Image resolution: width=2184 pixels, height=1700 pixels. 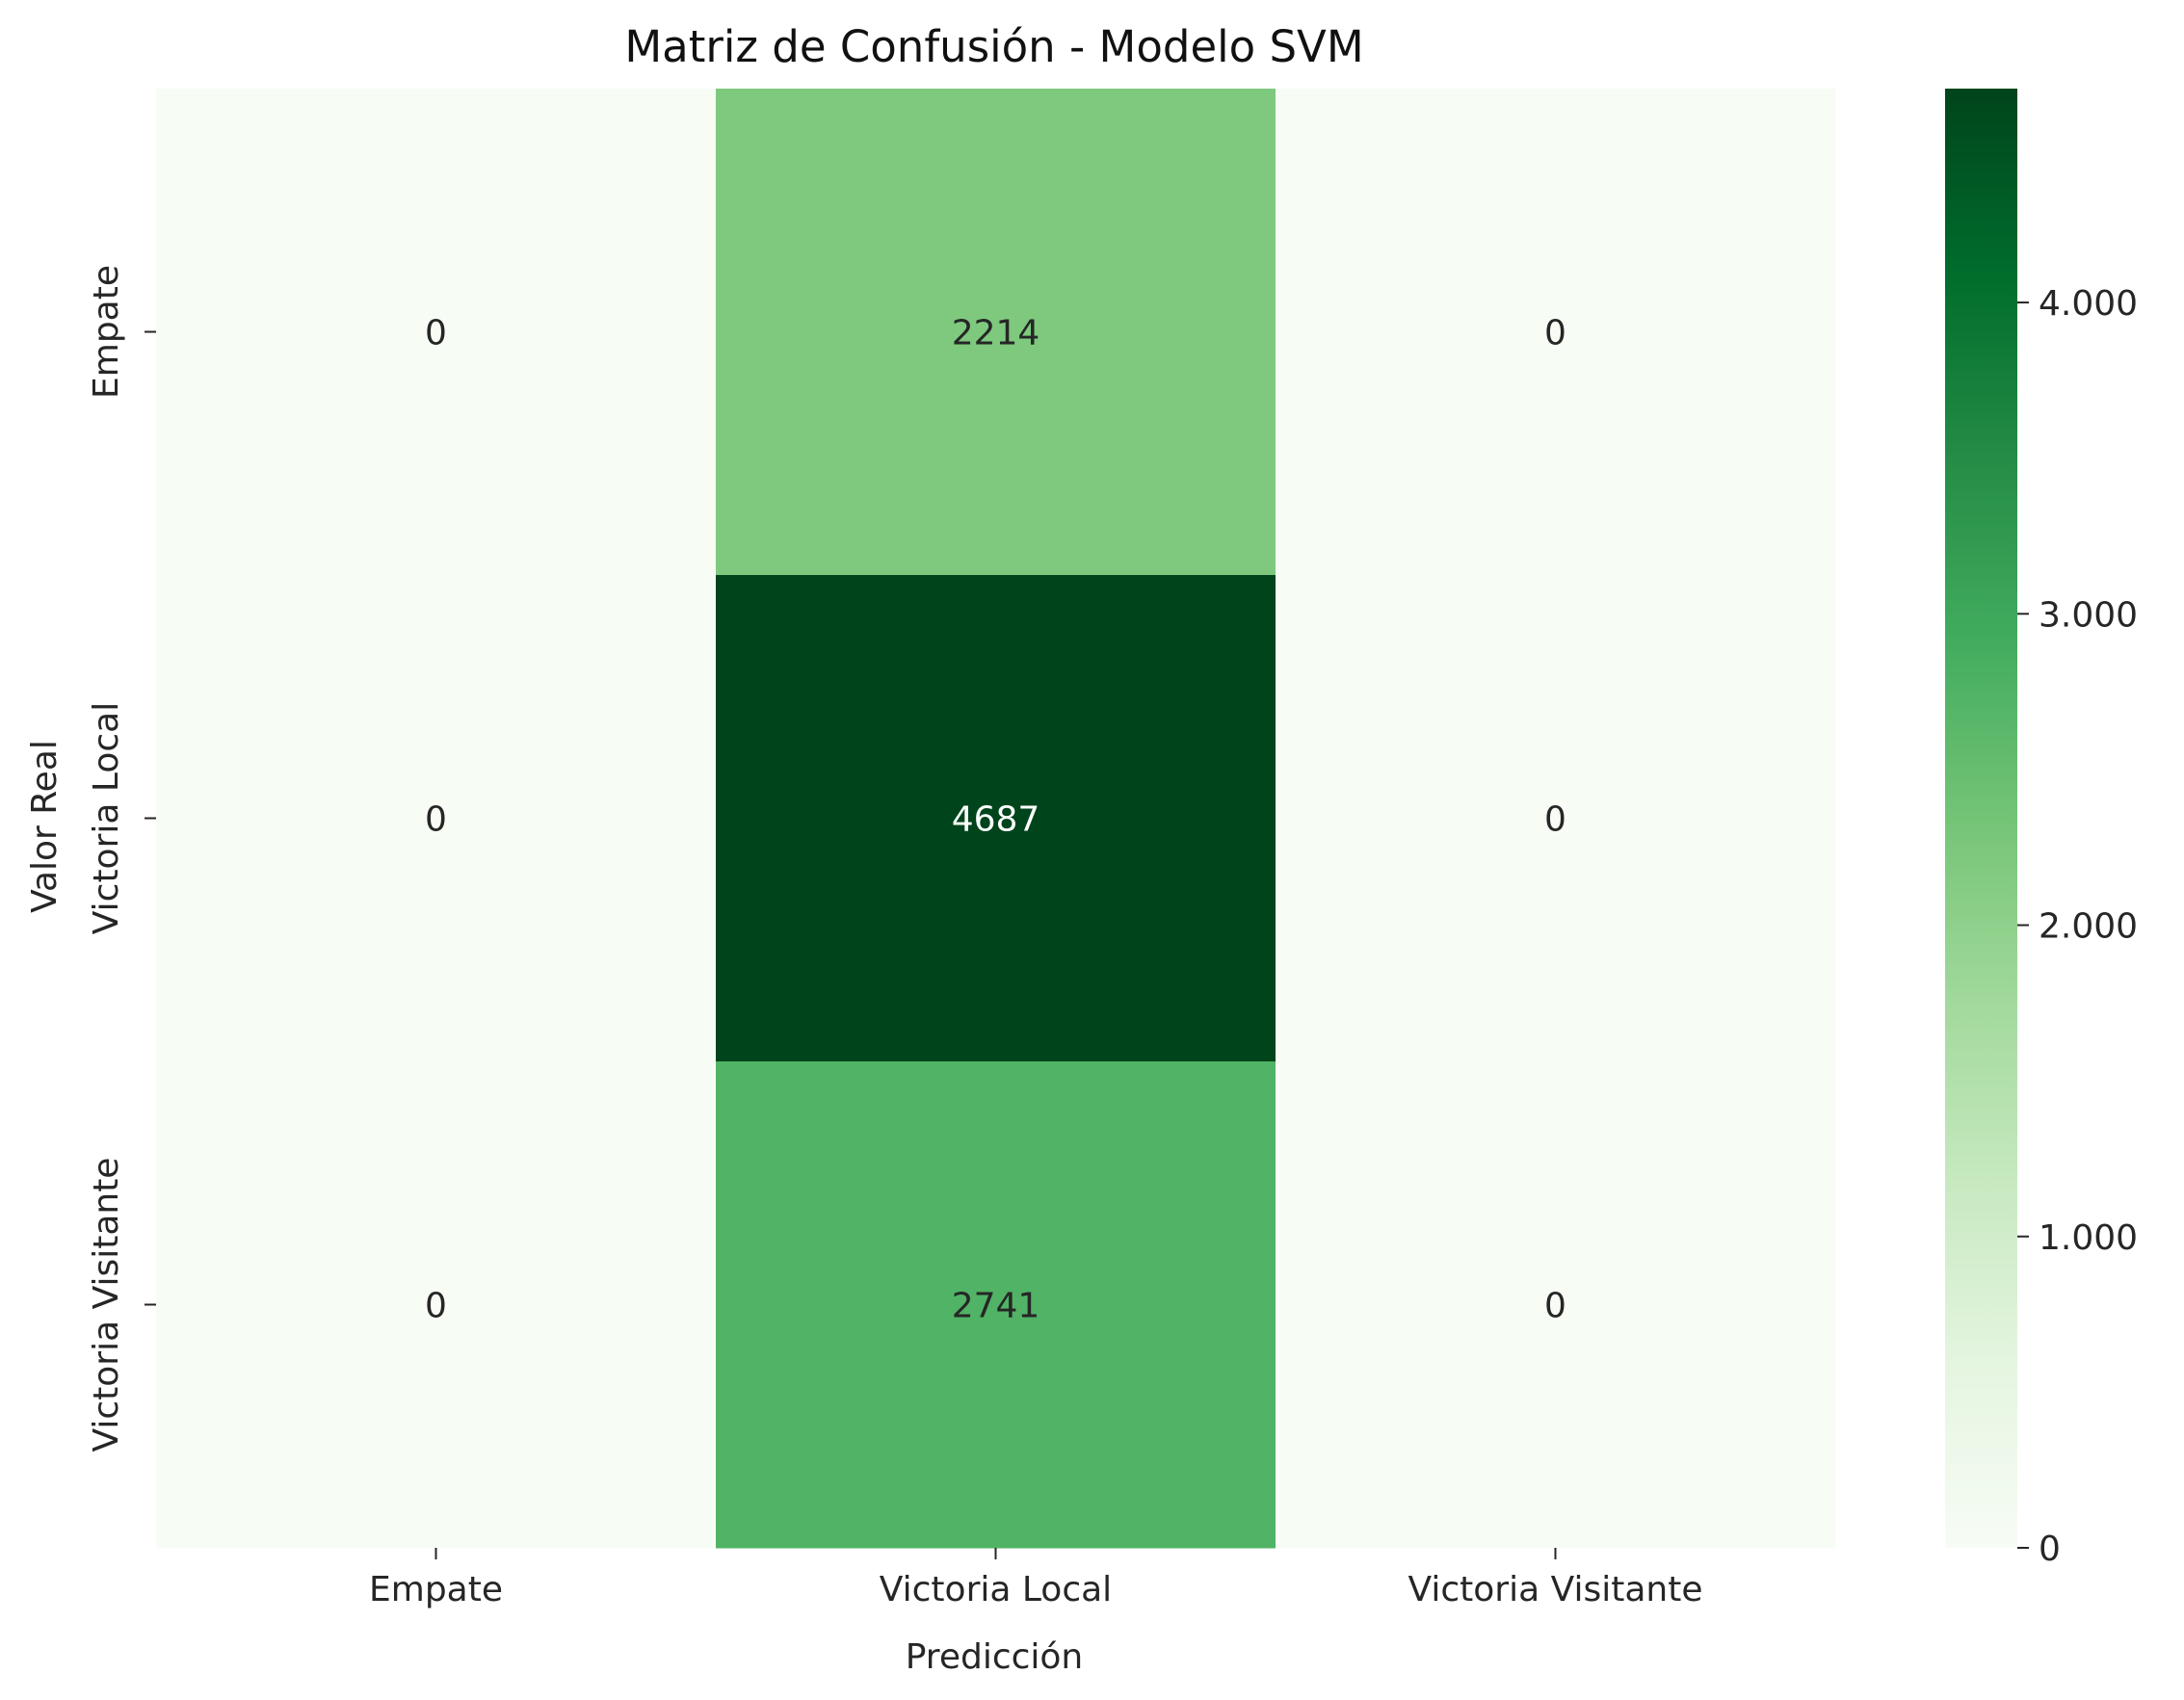 What do you see at coordinates (2088, 304) in the screenshot?
I see `colorbar-tick-label: 4.000` at bounding box center [2088, 304].